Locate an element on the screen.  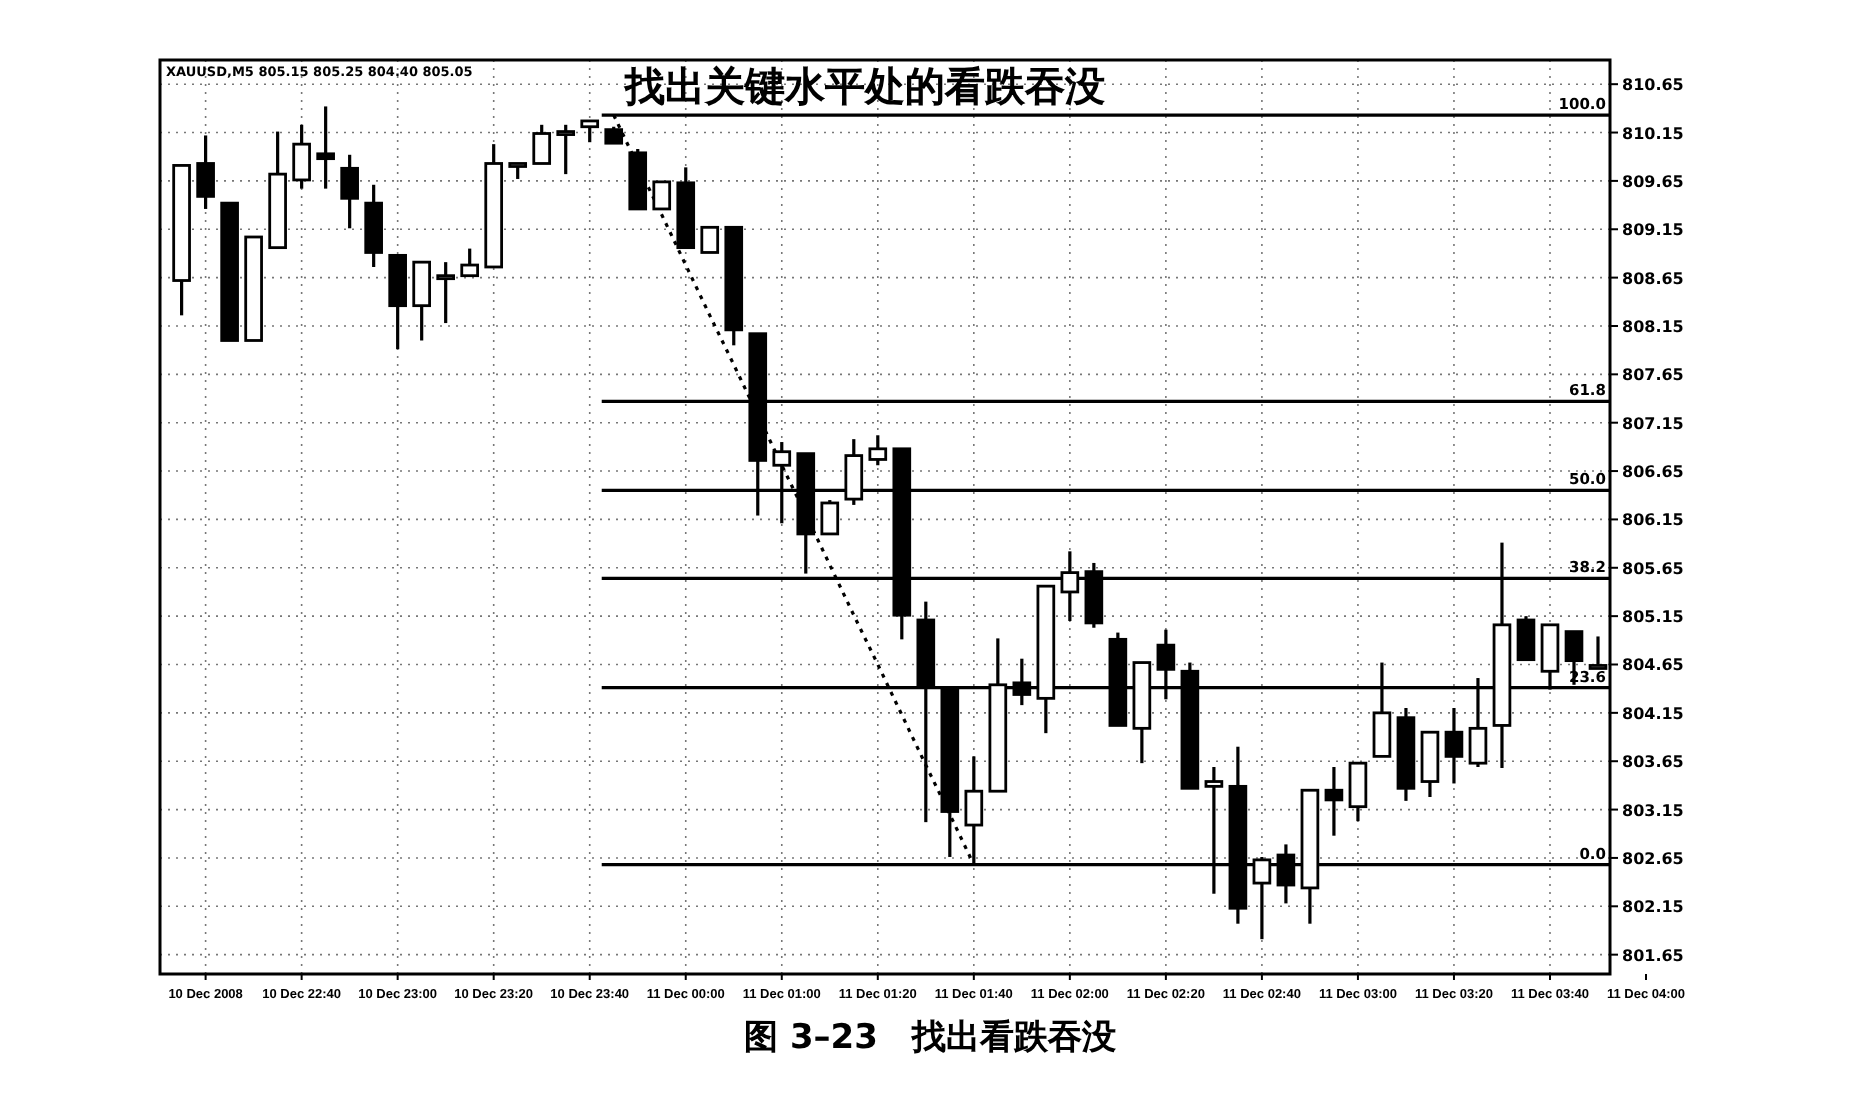
y-tick-label: 806.65 is located at coordinates (1653, 472).